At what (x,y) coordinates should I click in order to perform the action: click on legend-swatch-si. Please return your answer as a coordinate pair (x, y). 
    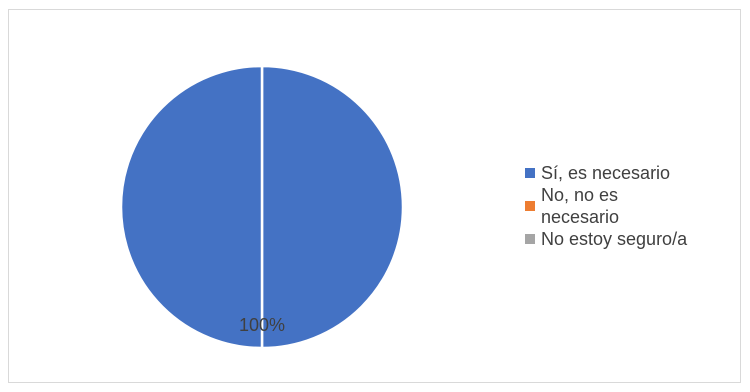
    Looking at the image, I should click on (530, 173).